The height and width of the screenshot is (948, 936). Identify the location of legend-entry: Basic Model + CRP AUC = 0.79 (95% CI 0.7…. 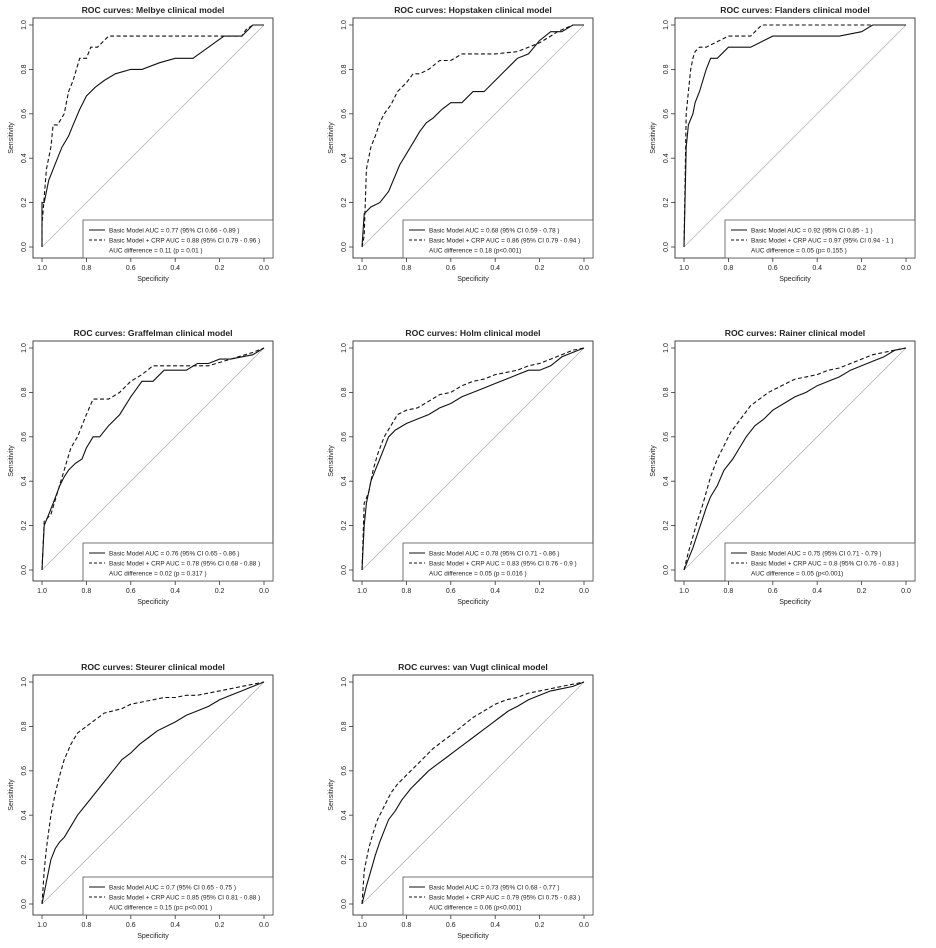
(504, 898).